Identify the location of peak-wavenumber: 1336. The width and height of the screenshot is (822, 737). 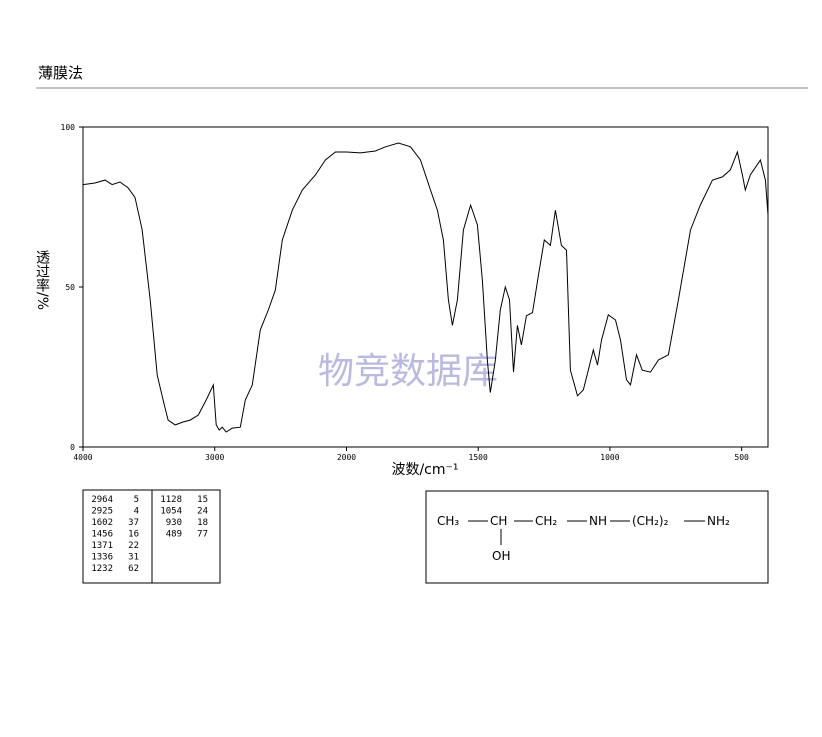
(102, 558).